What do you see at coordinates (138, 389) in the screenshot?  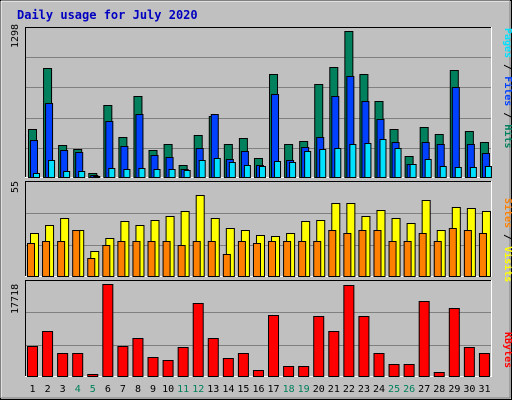 I see `day-label-8: 8` at bounding box center [138, 389].